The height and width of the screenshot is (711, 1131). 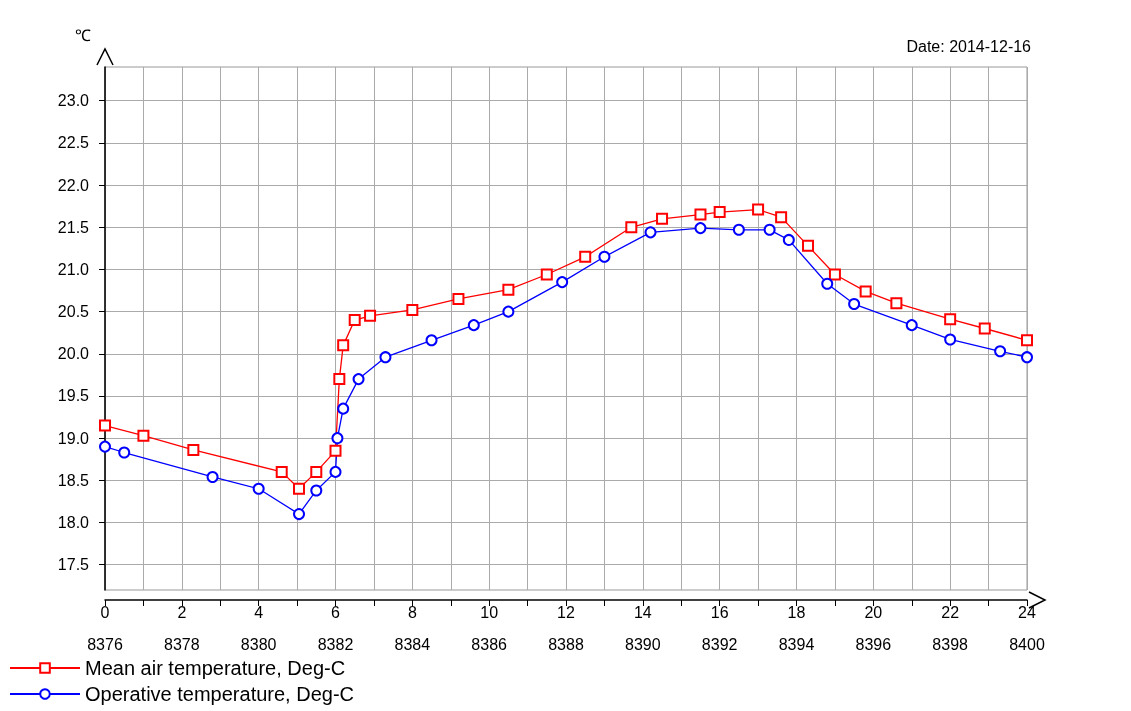 What do you see at coordinates (796, 612) in the screenshot?
I see `x-tick-label: 18` at bounding box center [796, 612].